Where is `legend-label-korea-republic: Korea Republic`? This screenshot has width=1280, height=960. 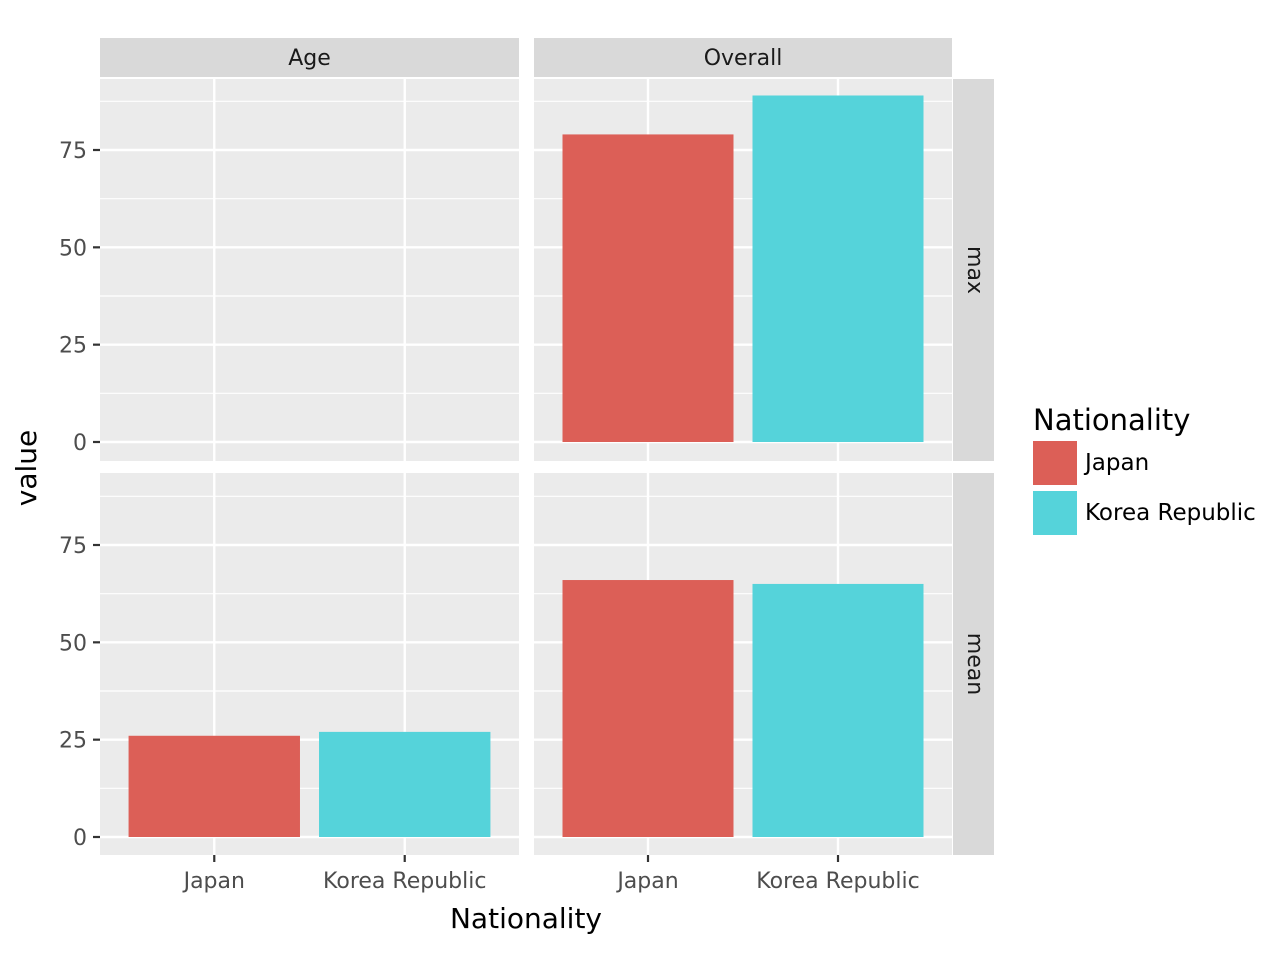 legend-label-korea-republic: Korea Republic is located at coordinates (1170, 513).